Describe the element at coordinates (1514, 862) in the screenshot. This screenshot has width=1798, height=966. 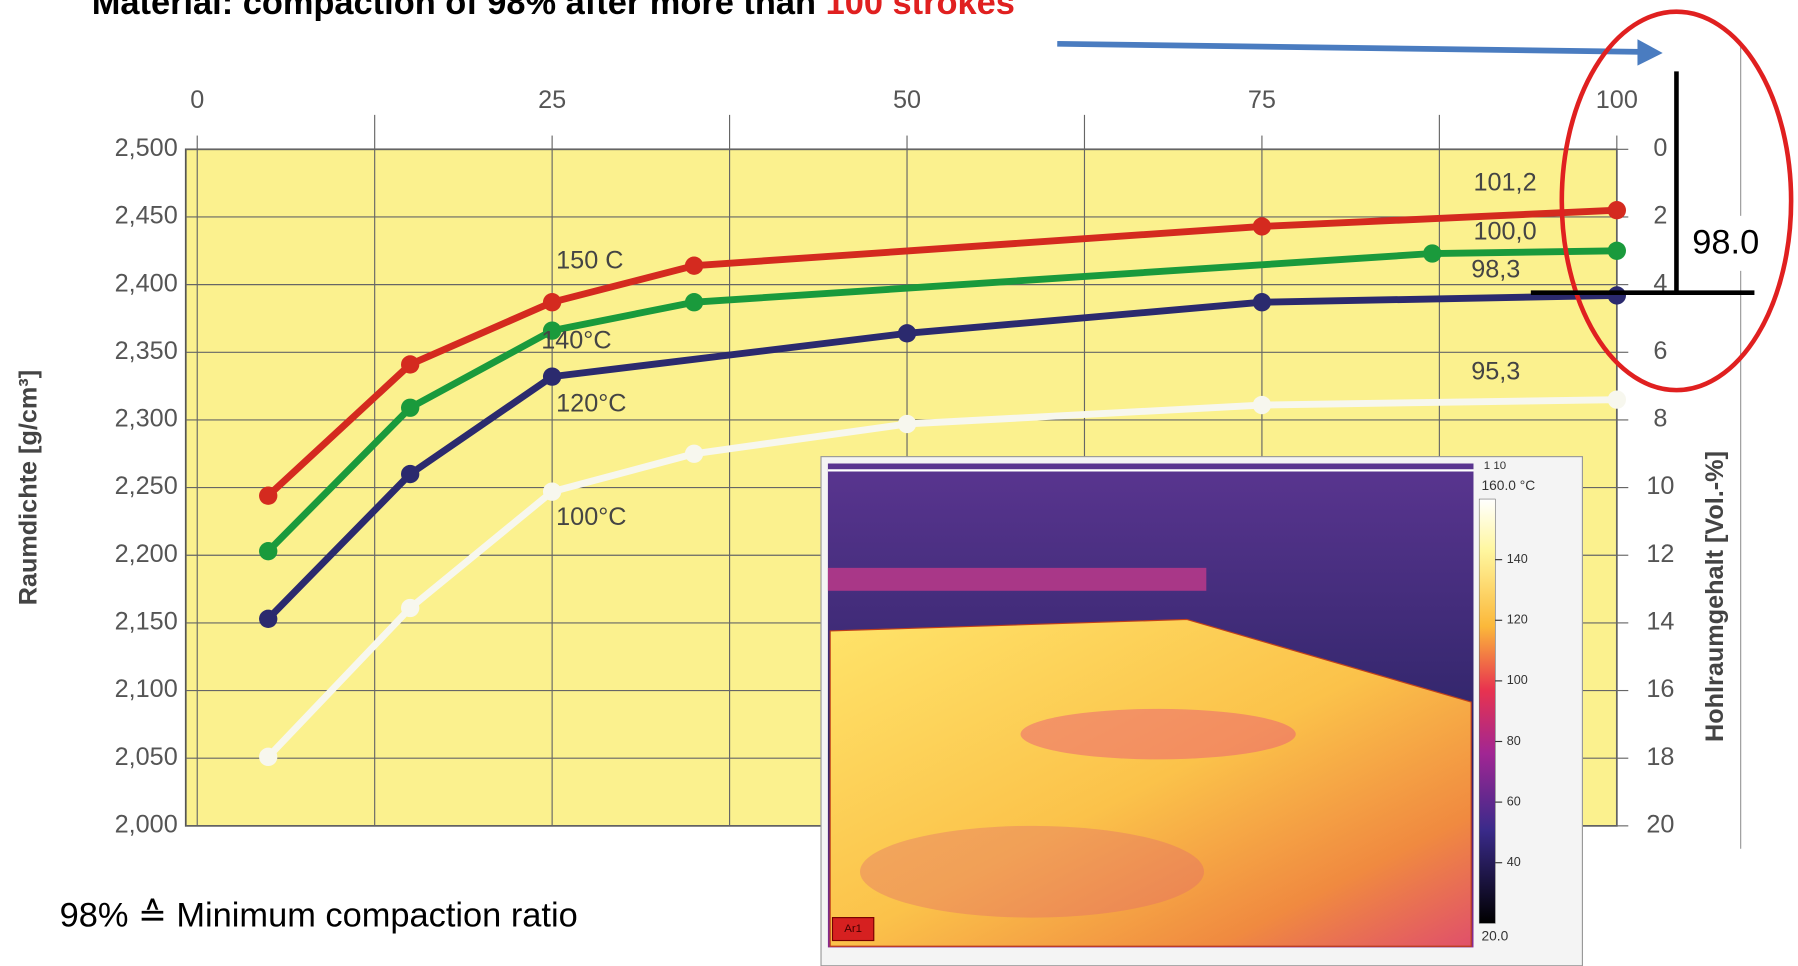
I see `colorbar-tick-label: 40` at that location.